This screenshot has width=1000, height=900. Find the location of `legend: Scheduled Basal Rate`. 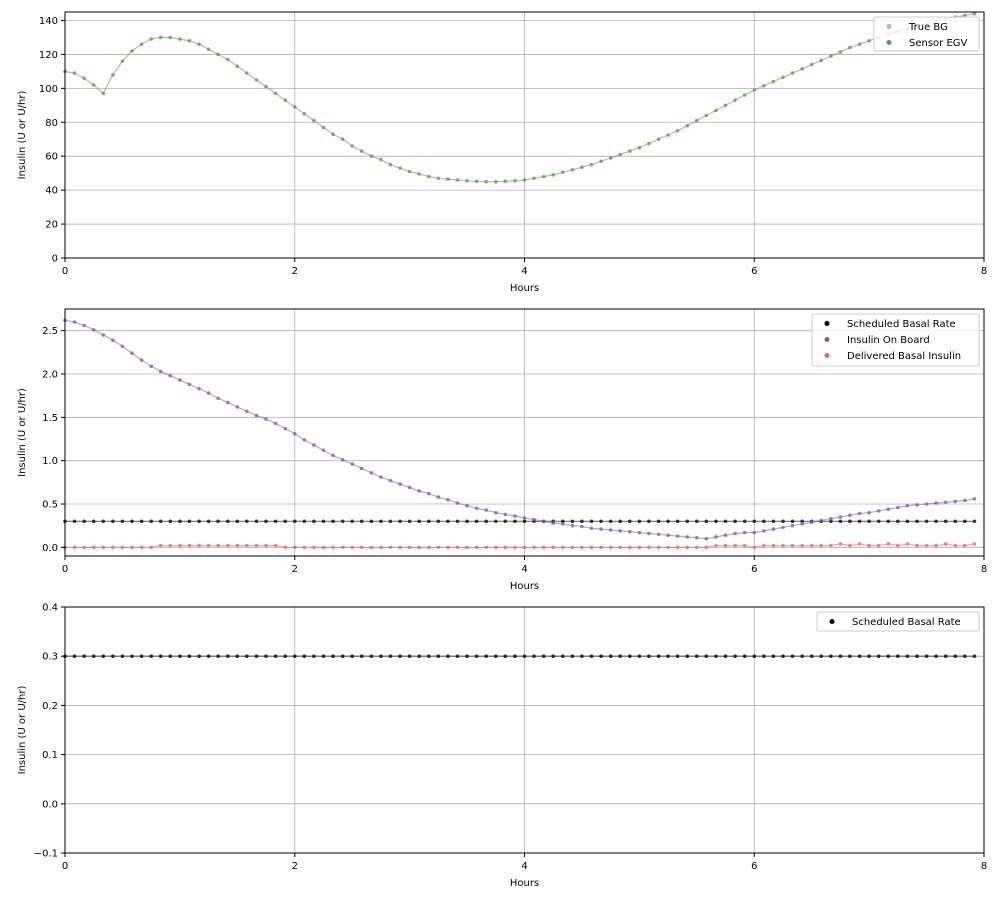

legend: Scheduled Basal Rate is located at coordinates (898, 621).